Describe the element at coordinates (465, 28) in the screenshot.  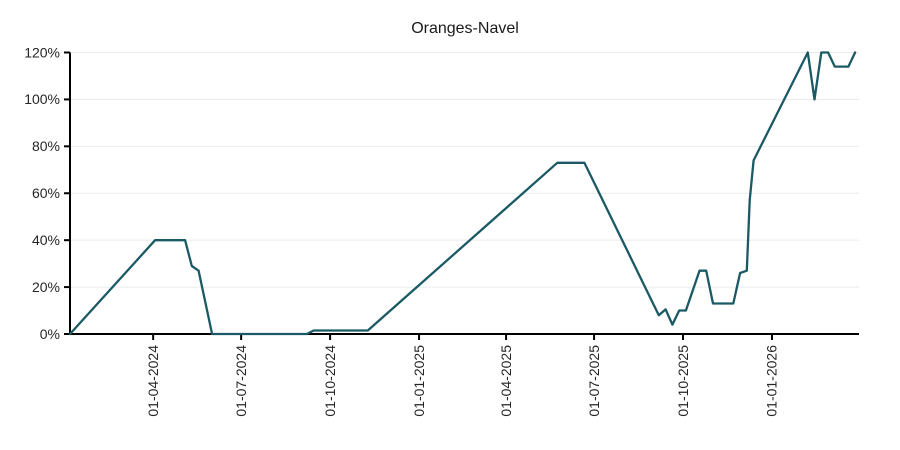
I see `chart-title: Oranges-Navel` at that location.